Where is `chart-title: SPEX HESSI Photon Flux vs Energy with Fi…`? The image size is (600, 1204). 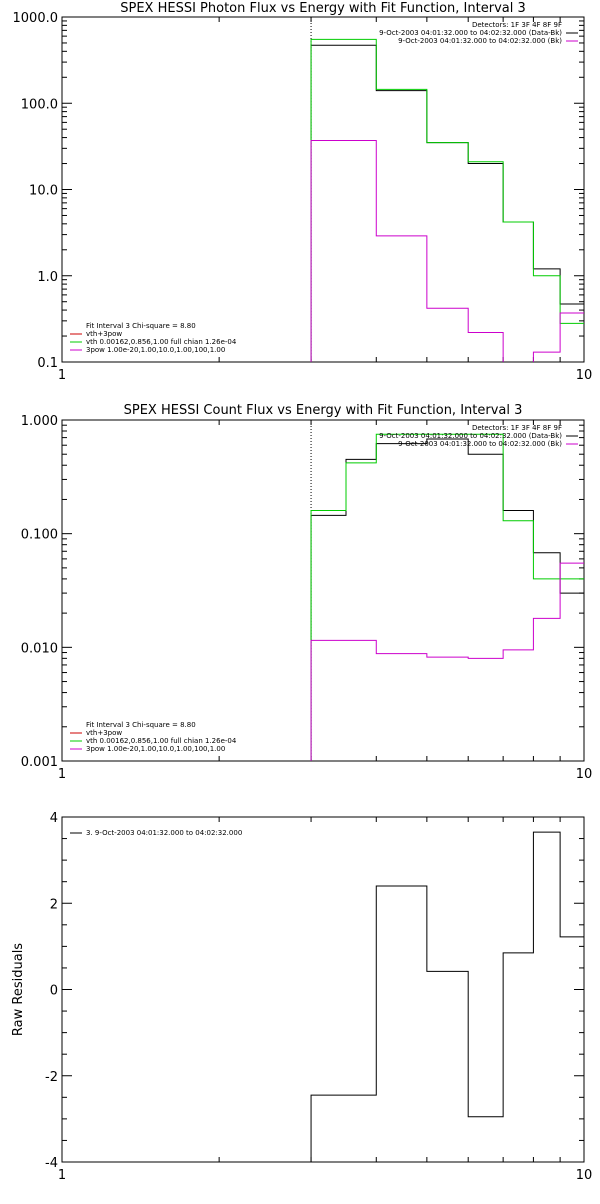 chart-title: SPEX HESSI Photon Flux vs Energy with Fi… is located at coordinates (323, 8).